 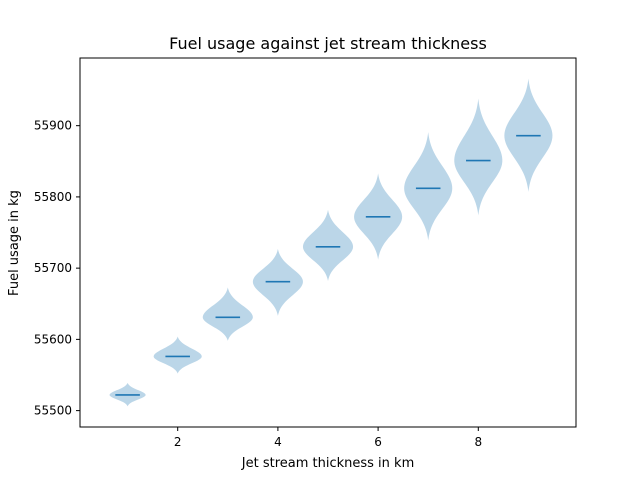 I want to click on y-tick-label: 55500, so click(x=53, y=411).